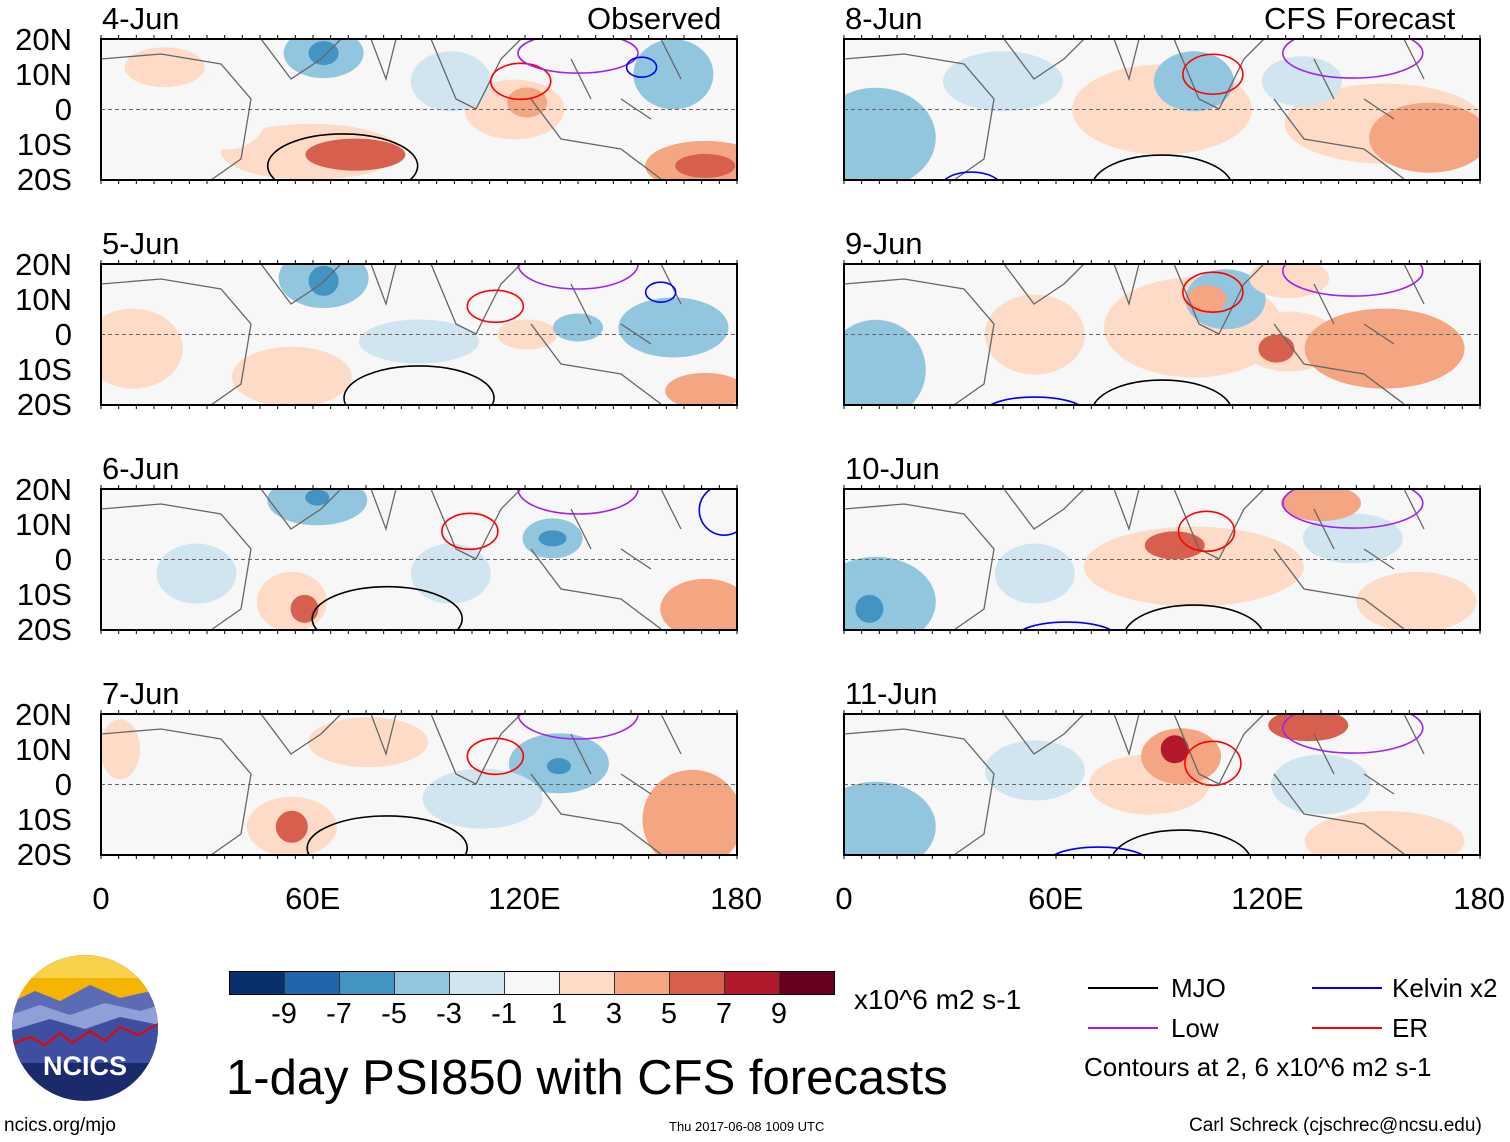 This screenshot has height=1142, width=1510. Describe the element at coordinates (1056, 898) in the screenshot. I see `x-tick-label: 60E` at that location.